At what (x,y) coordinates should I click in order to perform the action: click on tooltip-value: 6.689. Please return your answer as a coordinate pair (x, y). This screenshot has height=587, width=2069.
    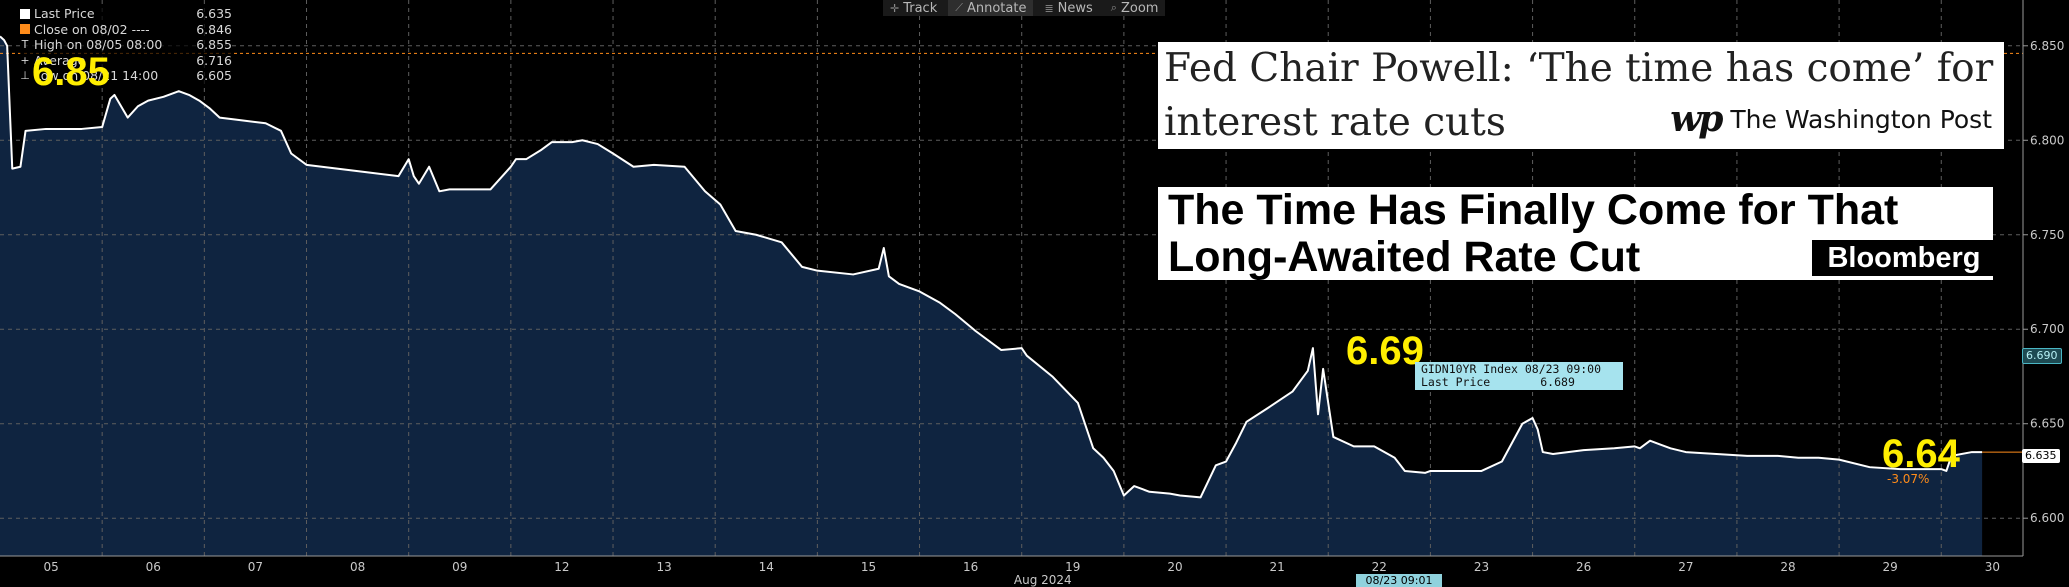
    Looking at the image, I should click on (1557, 382).